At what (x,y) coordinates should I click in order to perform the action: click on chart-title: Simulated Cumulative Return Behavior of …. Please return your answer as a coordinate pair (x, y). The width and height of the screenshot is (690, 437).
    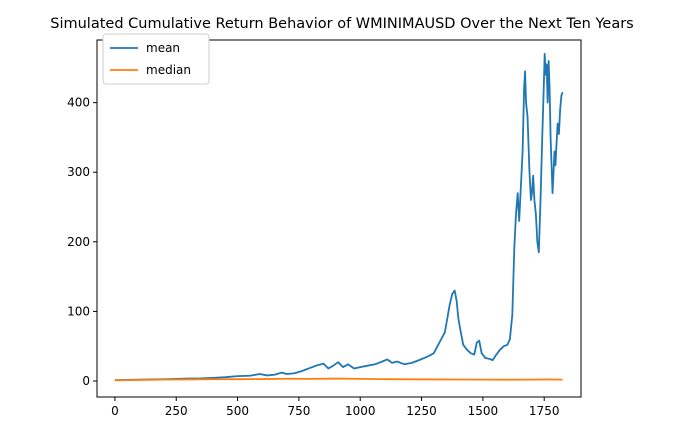
    Looking at the image, I should click on (341, 24).